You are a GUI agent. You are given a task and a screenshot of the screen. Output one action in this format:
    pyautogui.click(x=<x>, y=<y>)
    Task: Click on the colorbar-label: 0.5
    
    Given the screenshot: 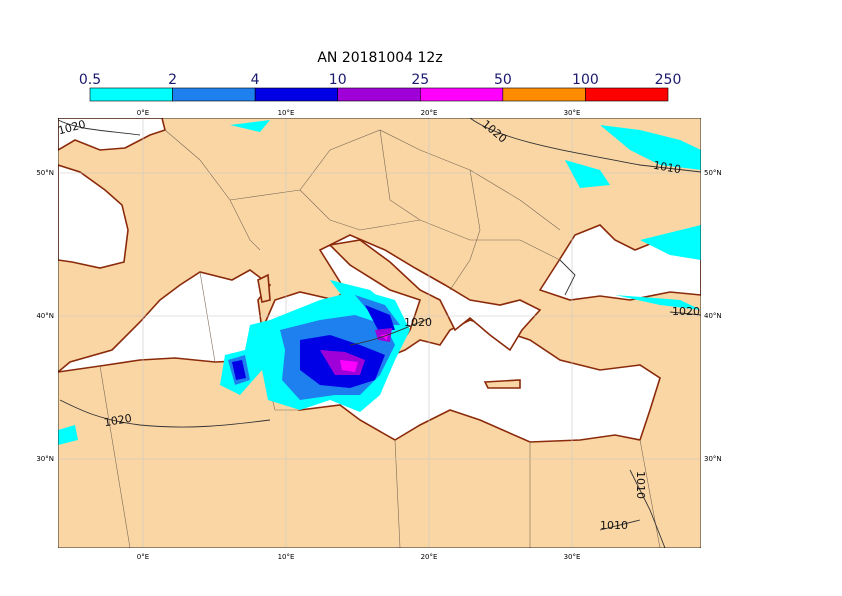 What is the action you would take?
    pyautogui.click(x=90, y=80)
    